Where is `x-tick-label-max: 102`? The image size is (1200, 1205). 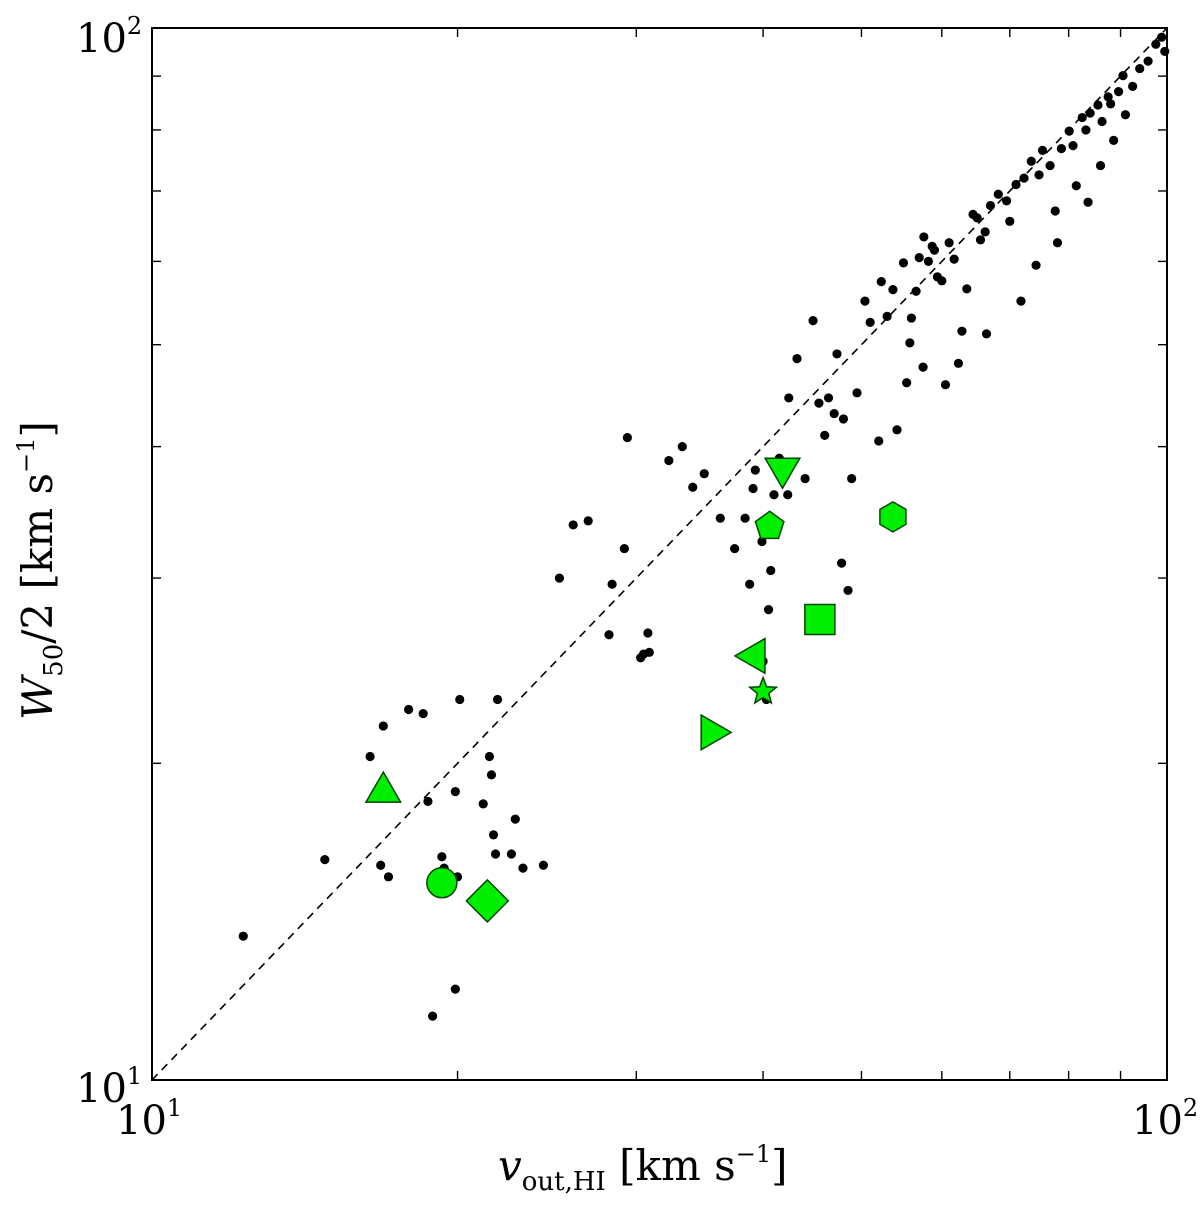
x-tick-label-max: 102 is located at coordinates (1165, 1119).